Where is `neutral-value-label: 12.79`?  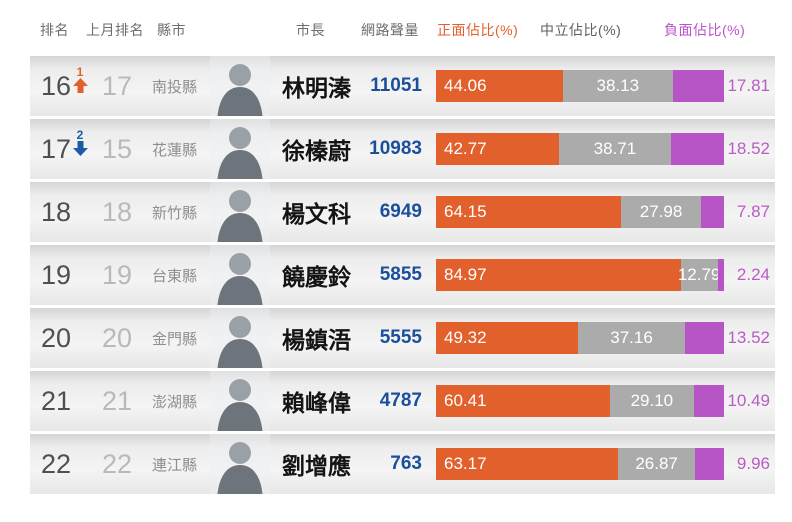 neutral-value-label: 12.79 is located at coordinates (699, 274).